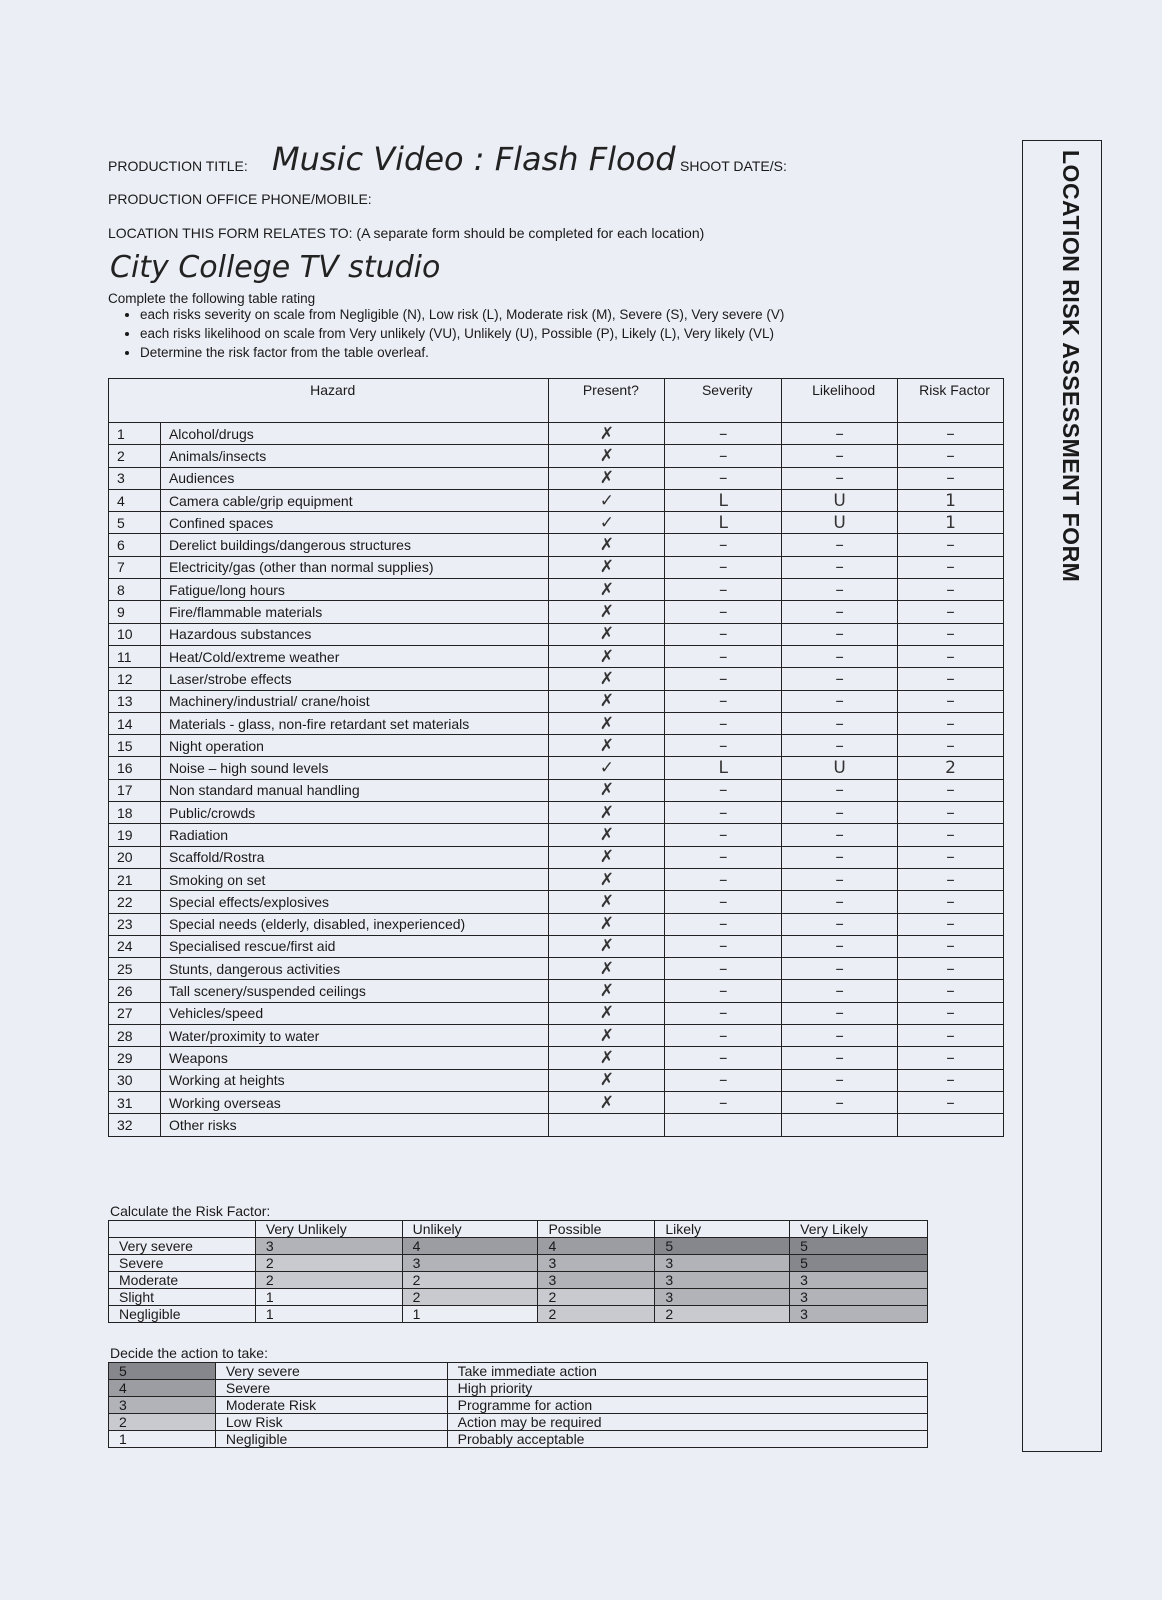 The image size is (1162, 1600). I want to click on risk-factor-value, so click(950, 1125).